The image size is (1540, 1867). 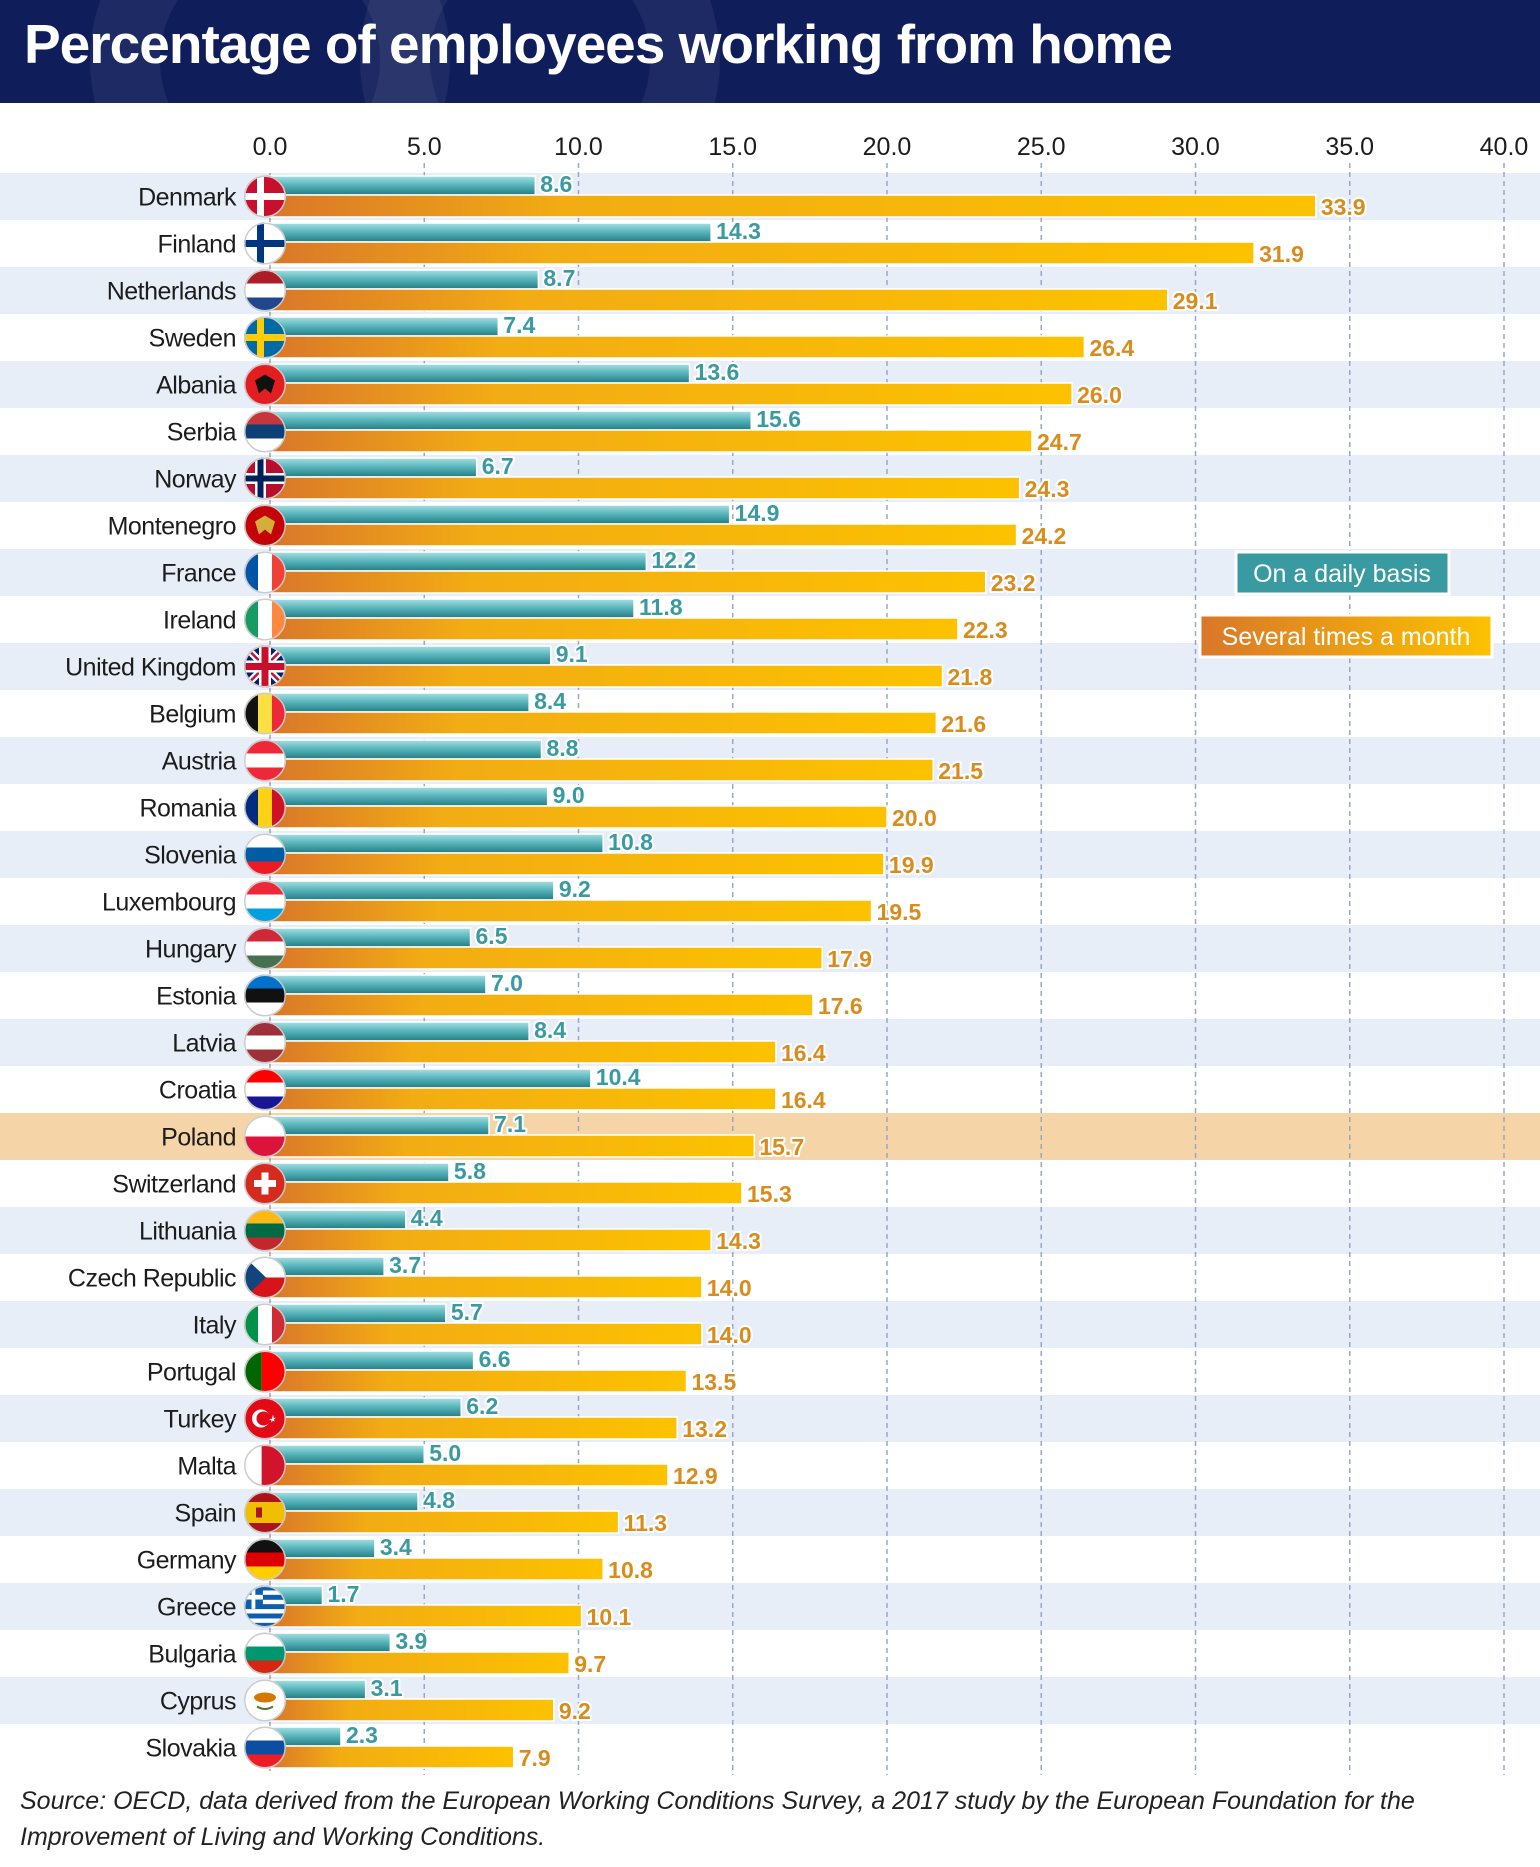 What do you see at coordinates (891, 147) in the screenshot?
I see `x-axis-ticks: 0.0 5.0 10.0 15.0 20.0 25.0 30.0 35.0 40.0` at bounding box center [891, 147].